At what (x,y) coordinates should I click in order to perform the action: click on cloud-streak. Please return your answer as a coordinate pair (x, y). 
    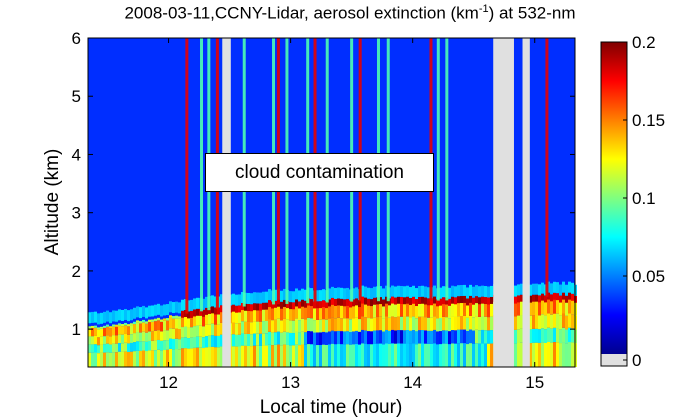
    Looking at the image, I should click on (438, 169).